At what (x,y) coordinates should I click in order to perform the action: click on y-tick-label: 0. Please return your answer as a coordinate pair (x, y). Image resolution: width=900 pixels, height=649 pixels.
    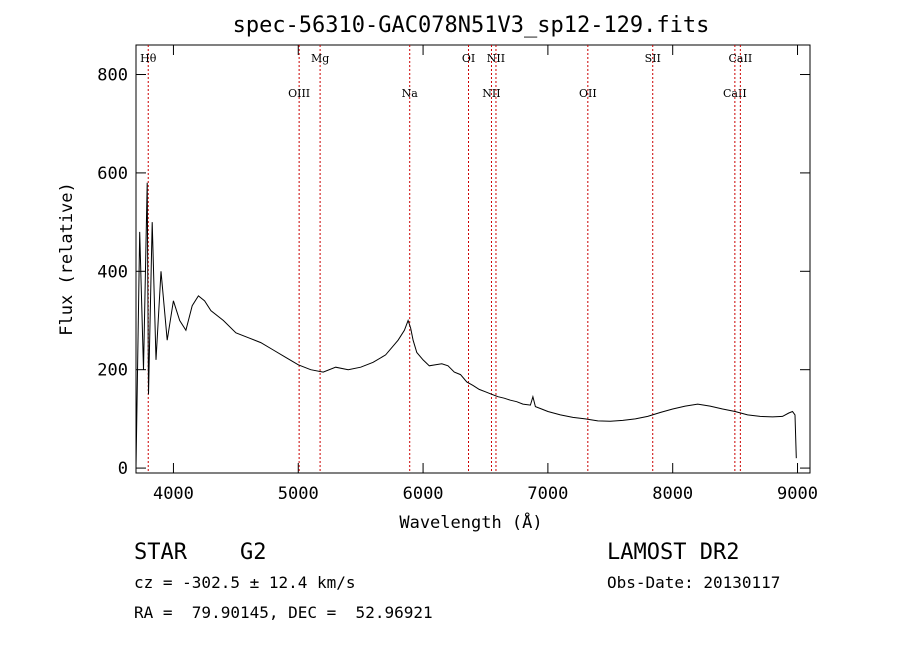
    Looking at the image, I should click on (123, 469).